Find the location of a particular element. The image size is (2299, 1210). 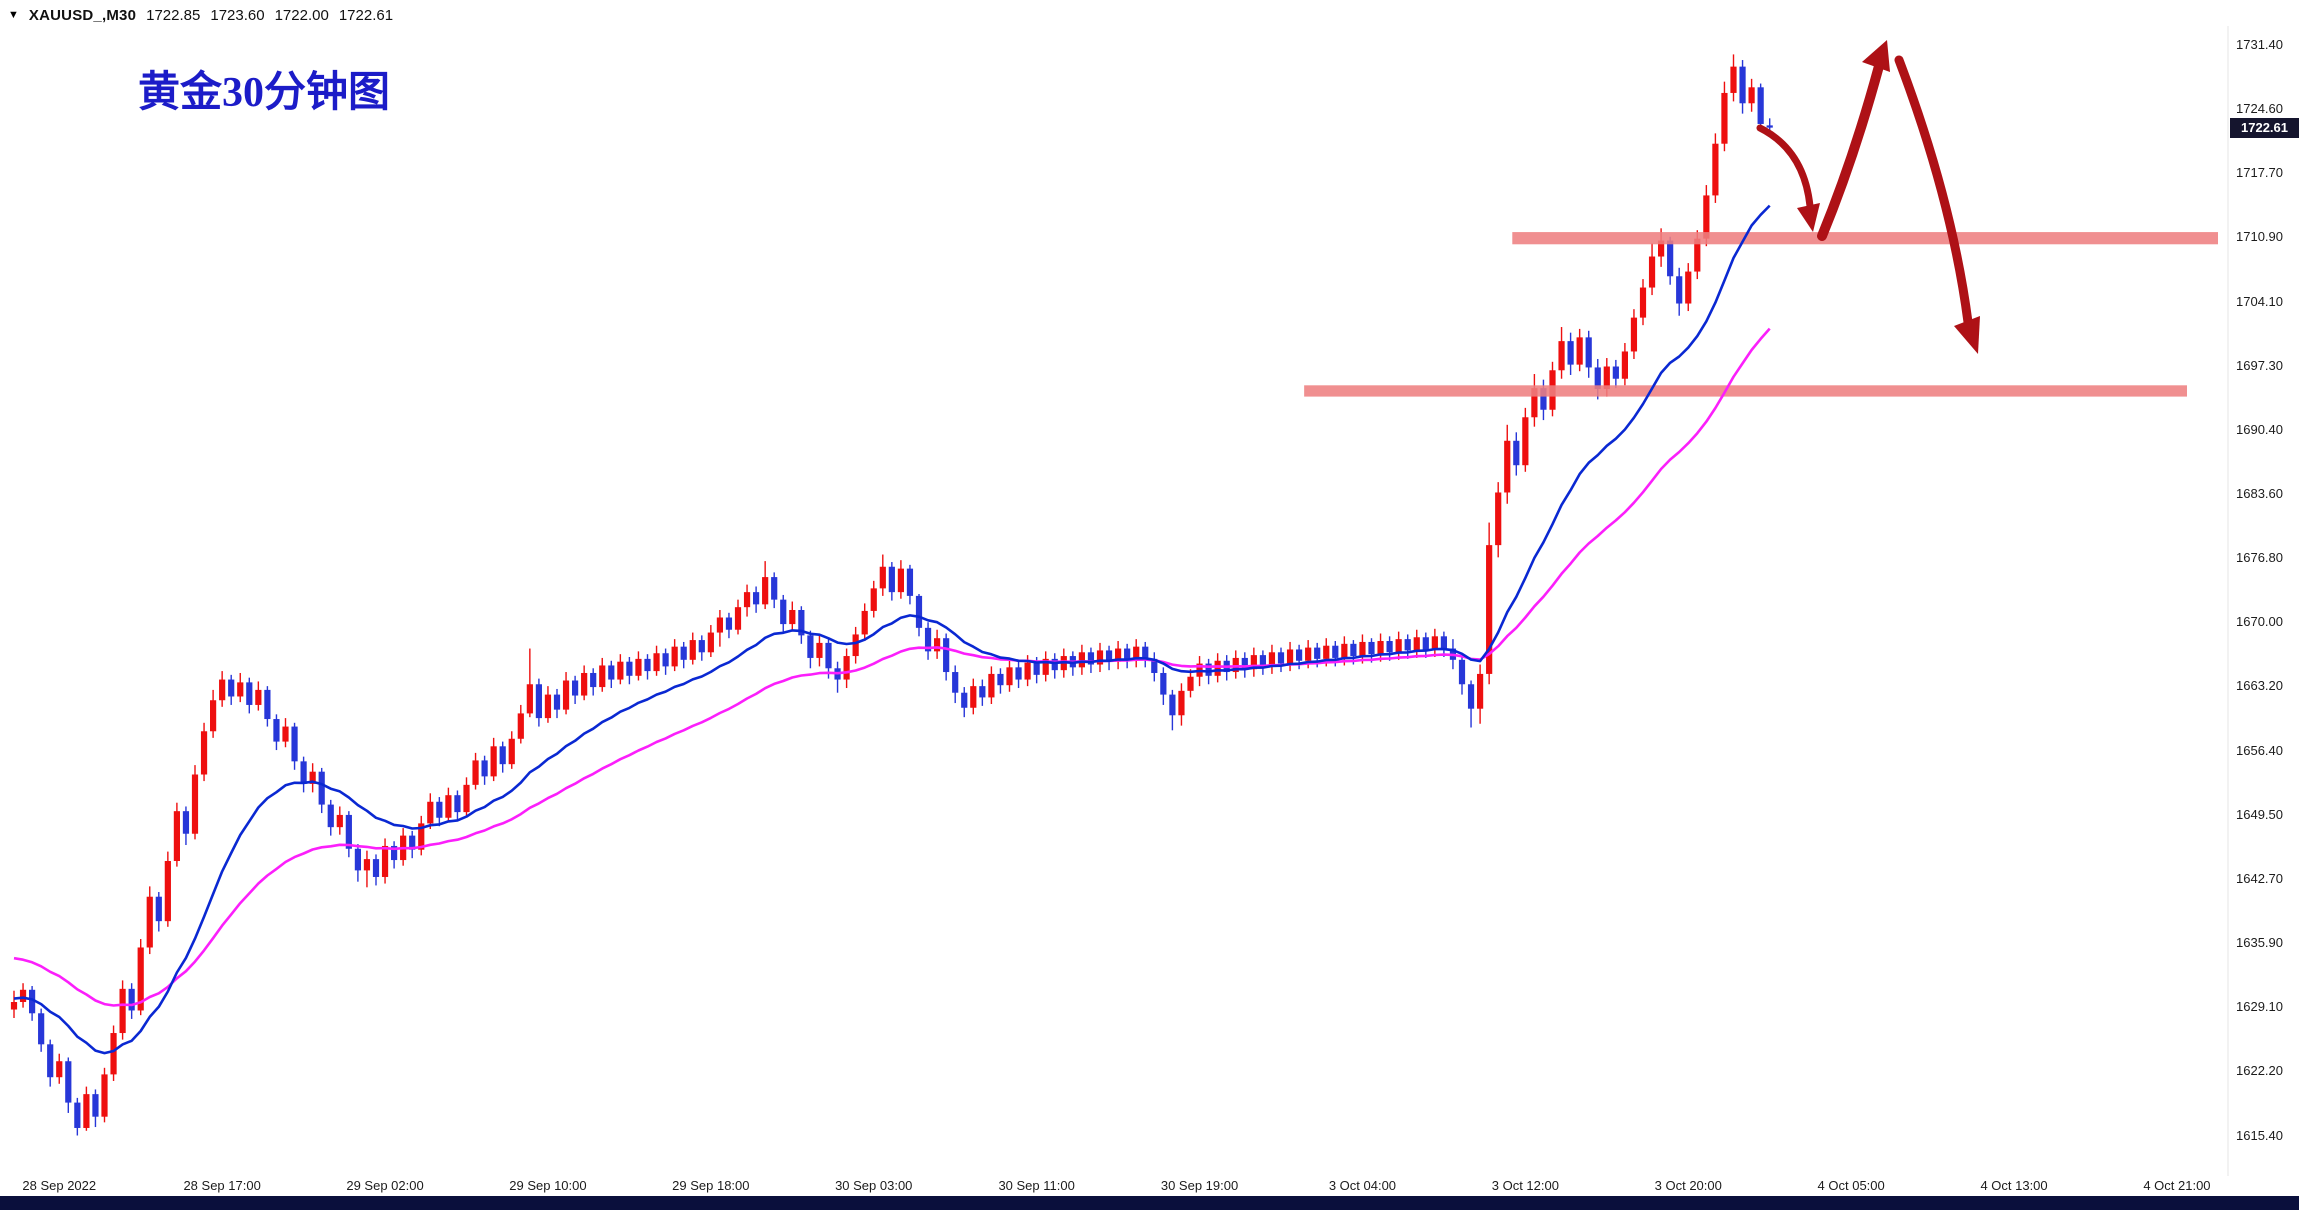

price-axis-label: 1615.40 is located at coordinates (2259, 1135).